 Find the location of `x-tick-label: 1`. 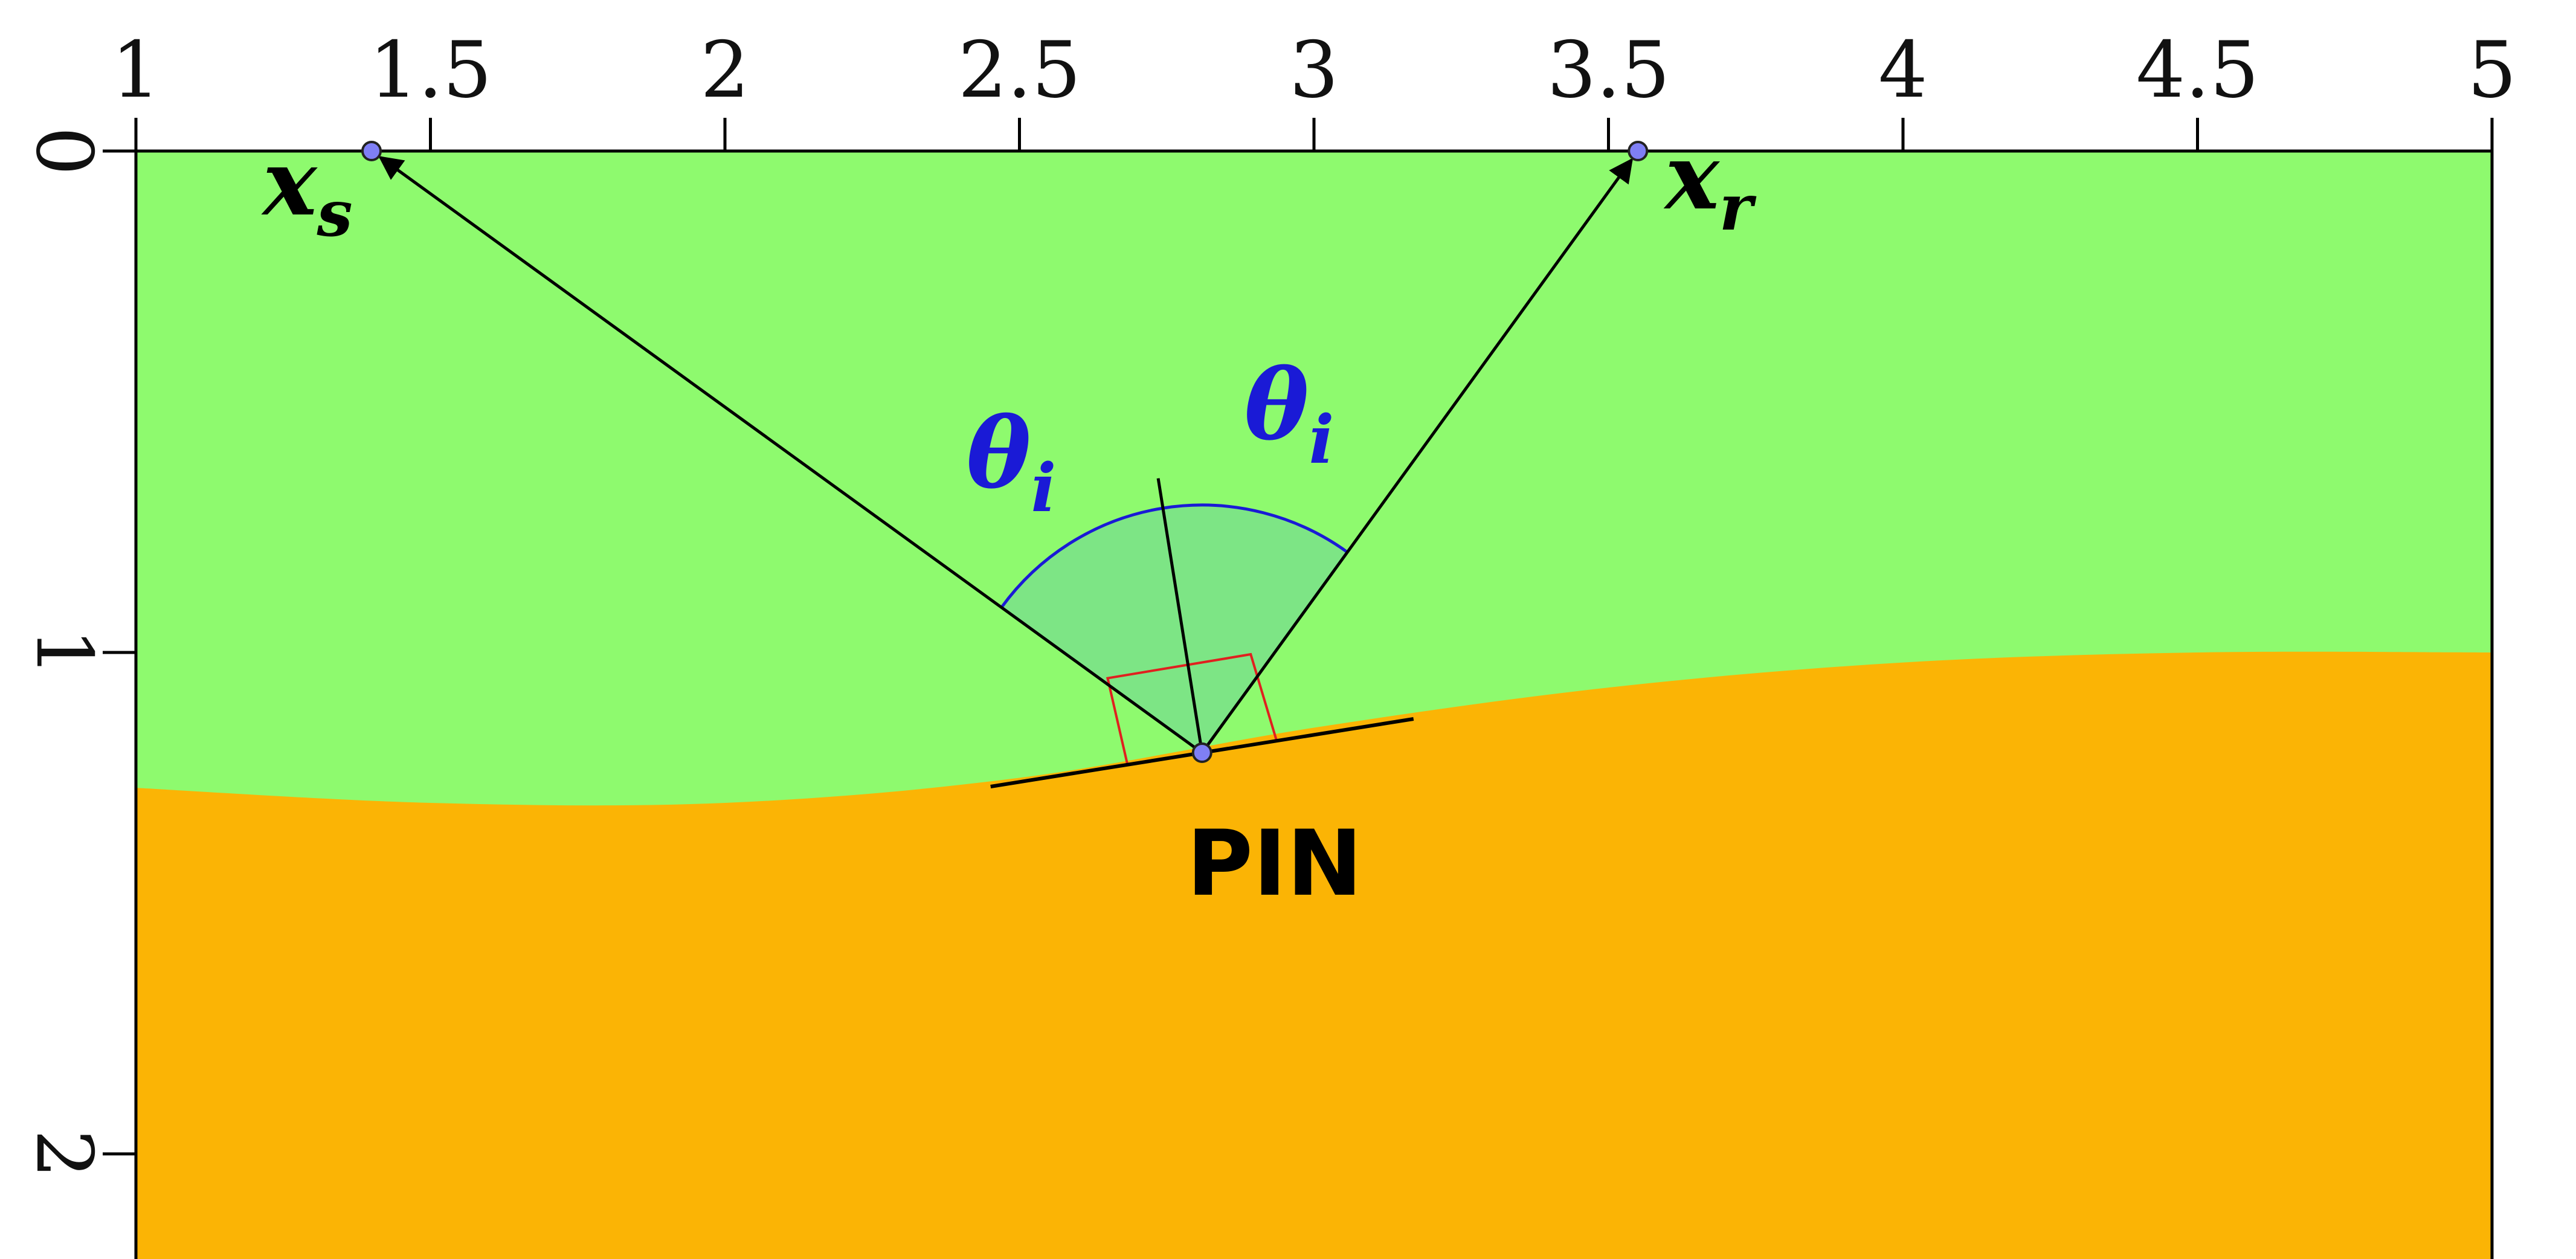

x-tick-label: 1 is located at coordinates (135, 70).